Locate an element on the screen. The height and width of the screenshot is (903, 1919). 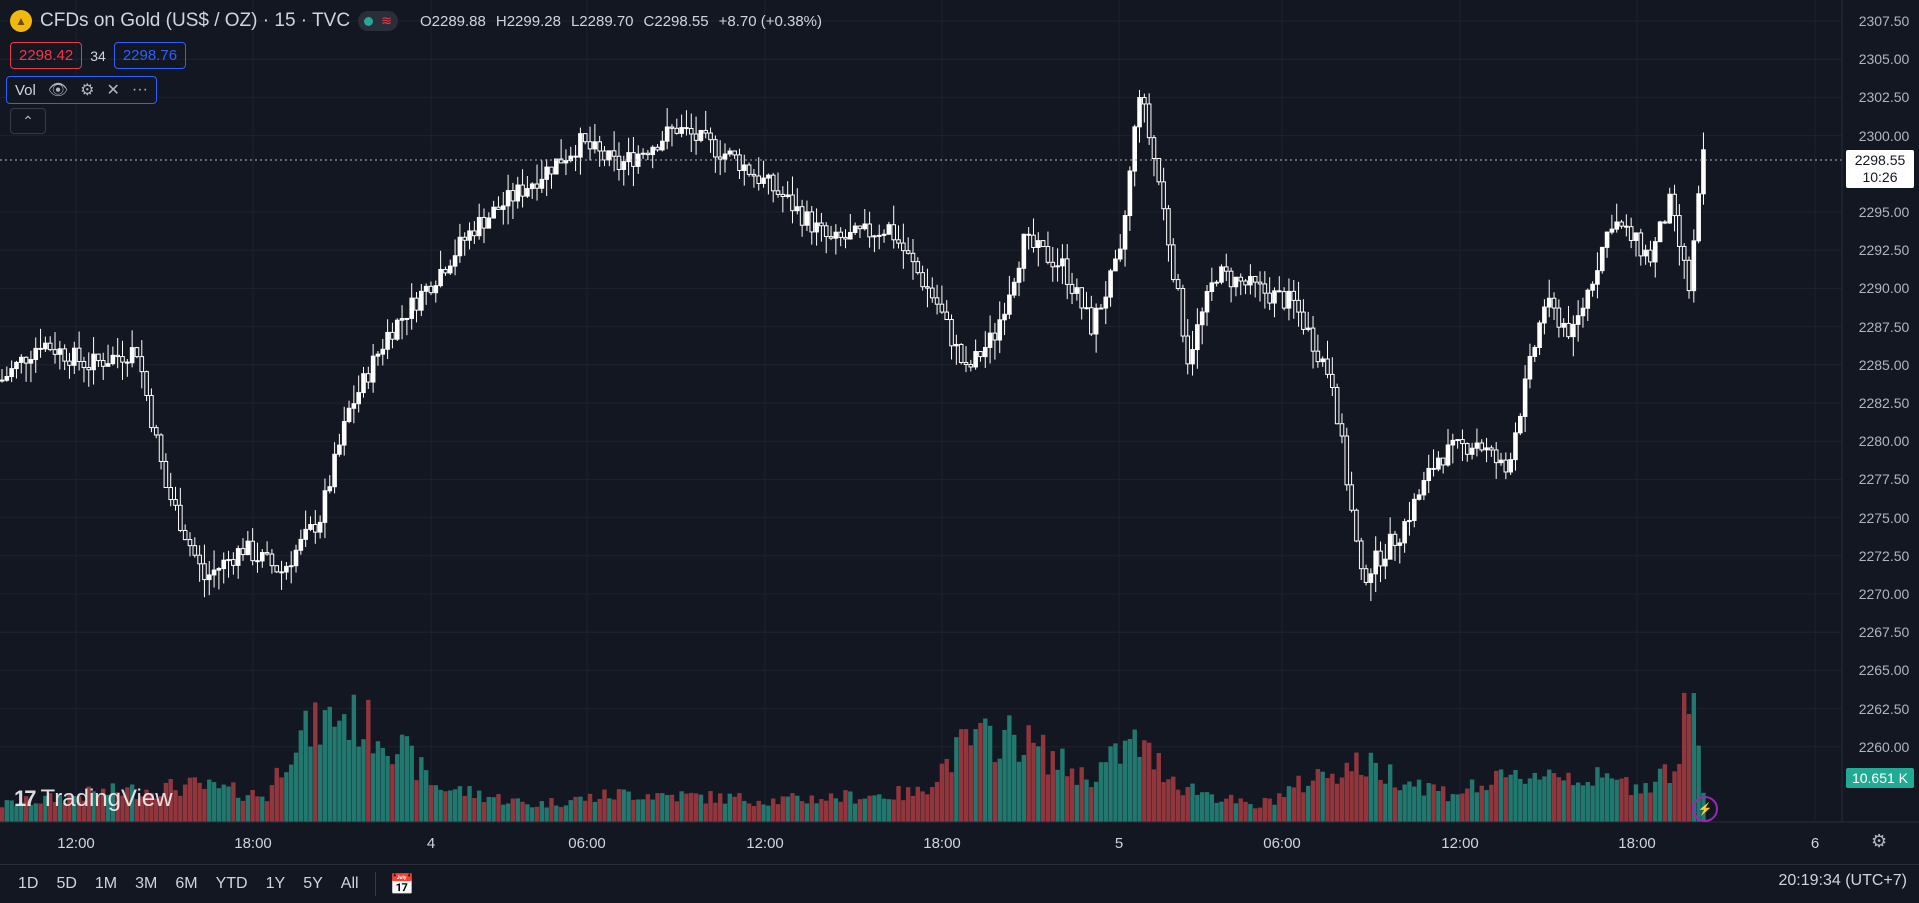
gear-icon: ⚙ is located at coordinates (1879, 841).